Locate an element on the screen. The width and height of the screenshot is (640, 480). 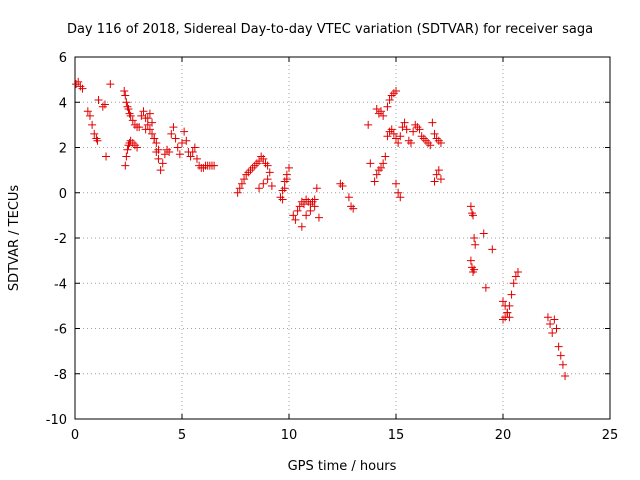
x-tick-label: 20 is located at coordinates (503, 435).